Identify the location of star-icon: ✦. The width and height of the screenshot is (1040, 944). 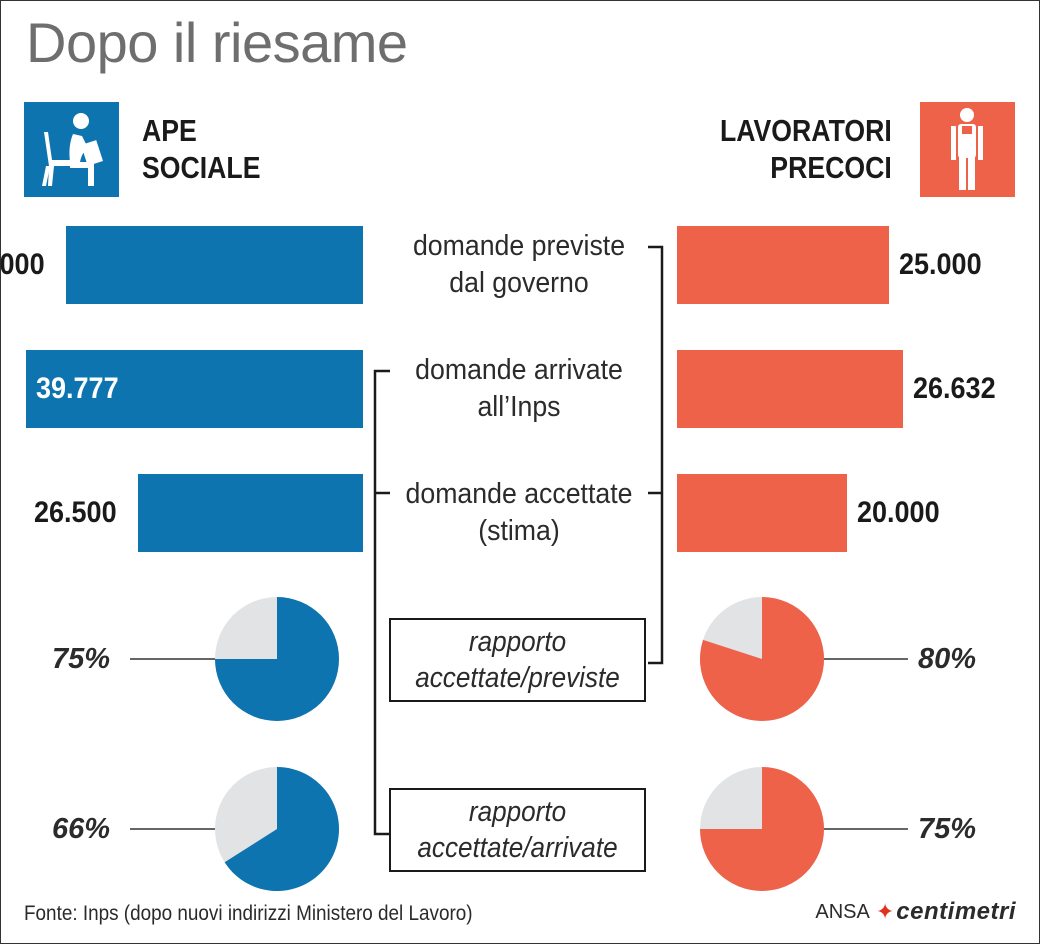
(885, 911).